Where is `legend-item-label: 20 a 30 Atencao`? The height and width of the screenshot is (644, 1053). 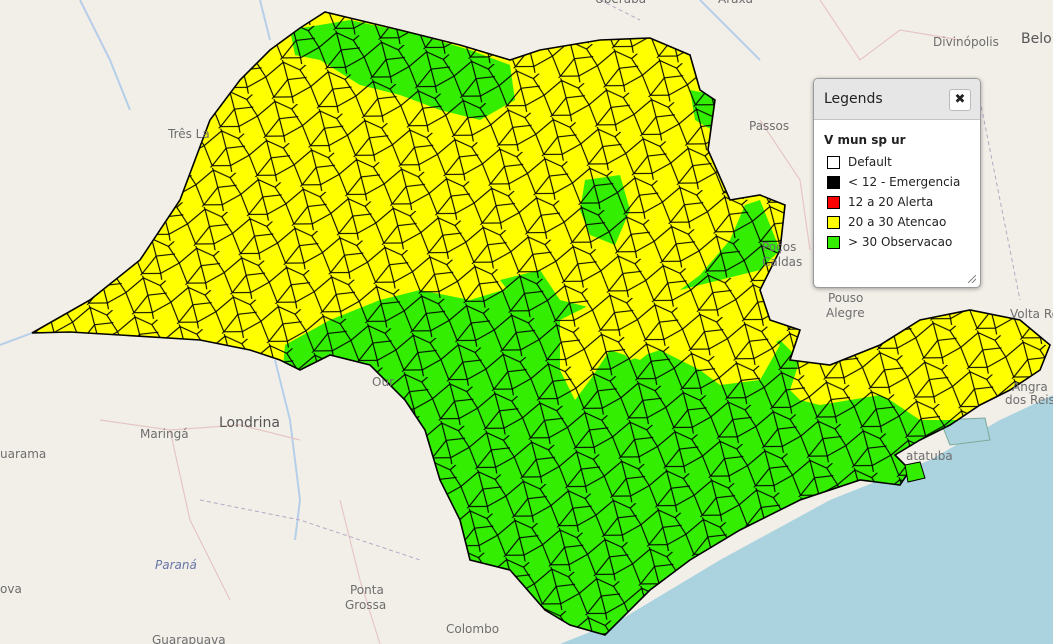
legend-item-label: 20 a 30 Atencao is located at coordinates (897, 222).